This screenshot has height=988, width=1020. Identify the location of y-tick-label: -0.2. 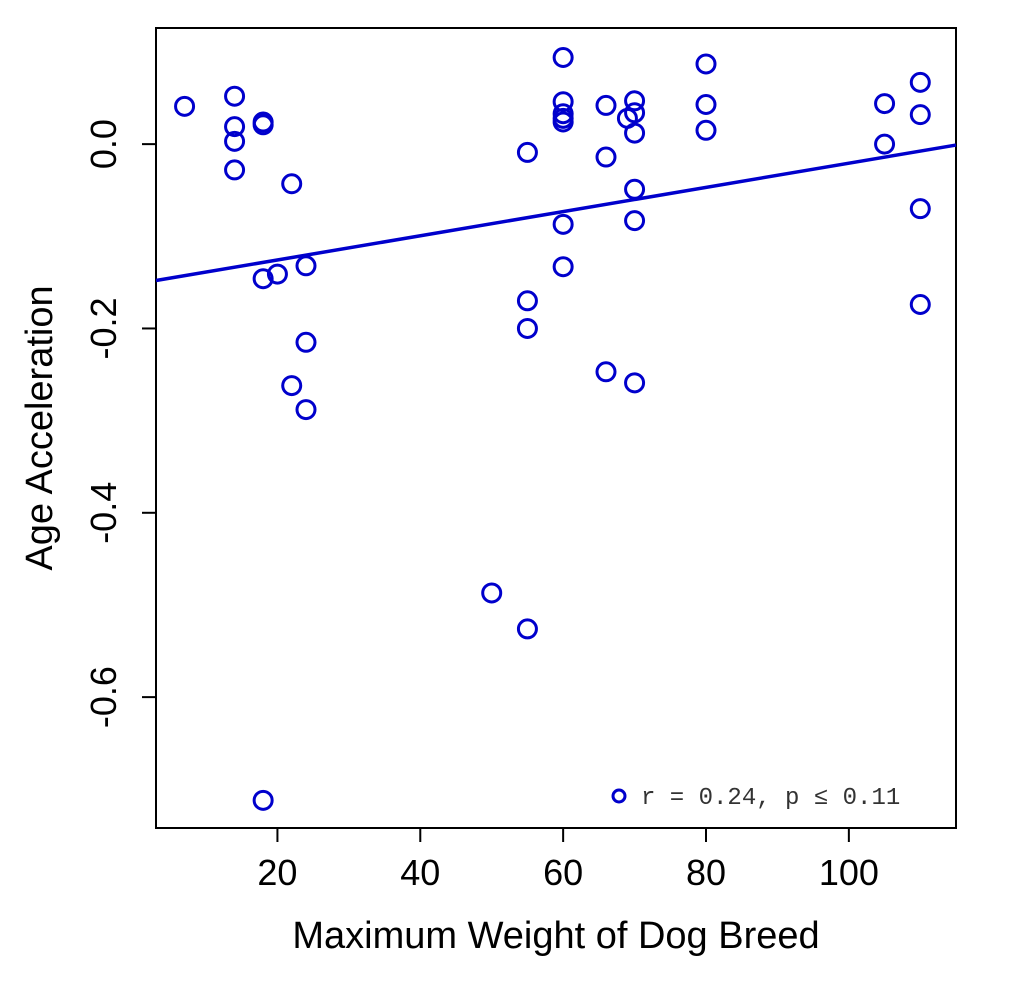
(103, 328).